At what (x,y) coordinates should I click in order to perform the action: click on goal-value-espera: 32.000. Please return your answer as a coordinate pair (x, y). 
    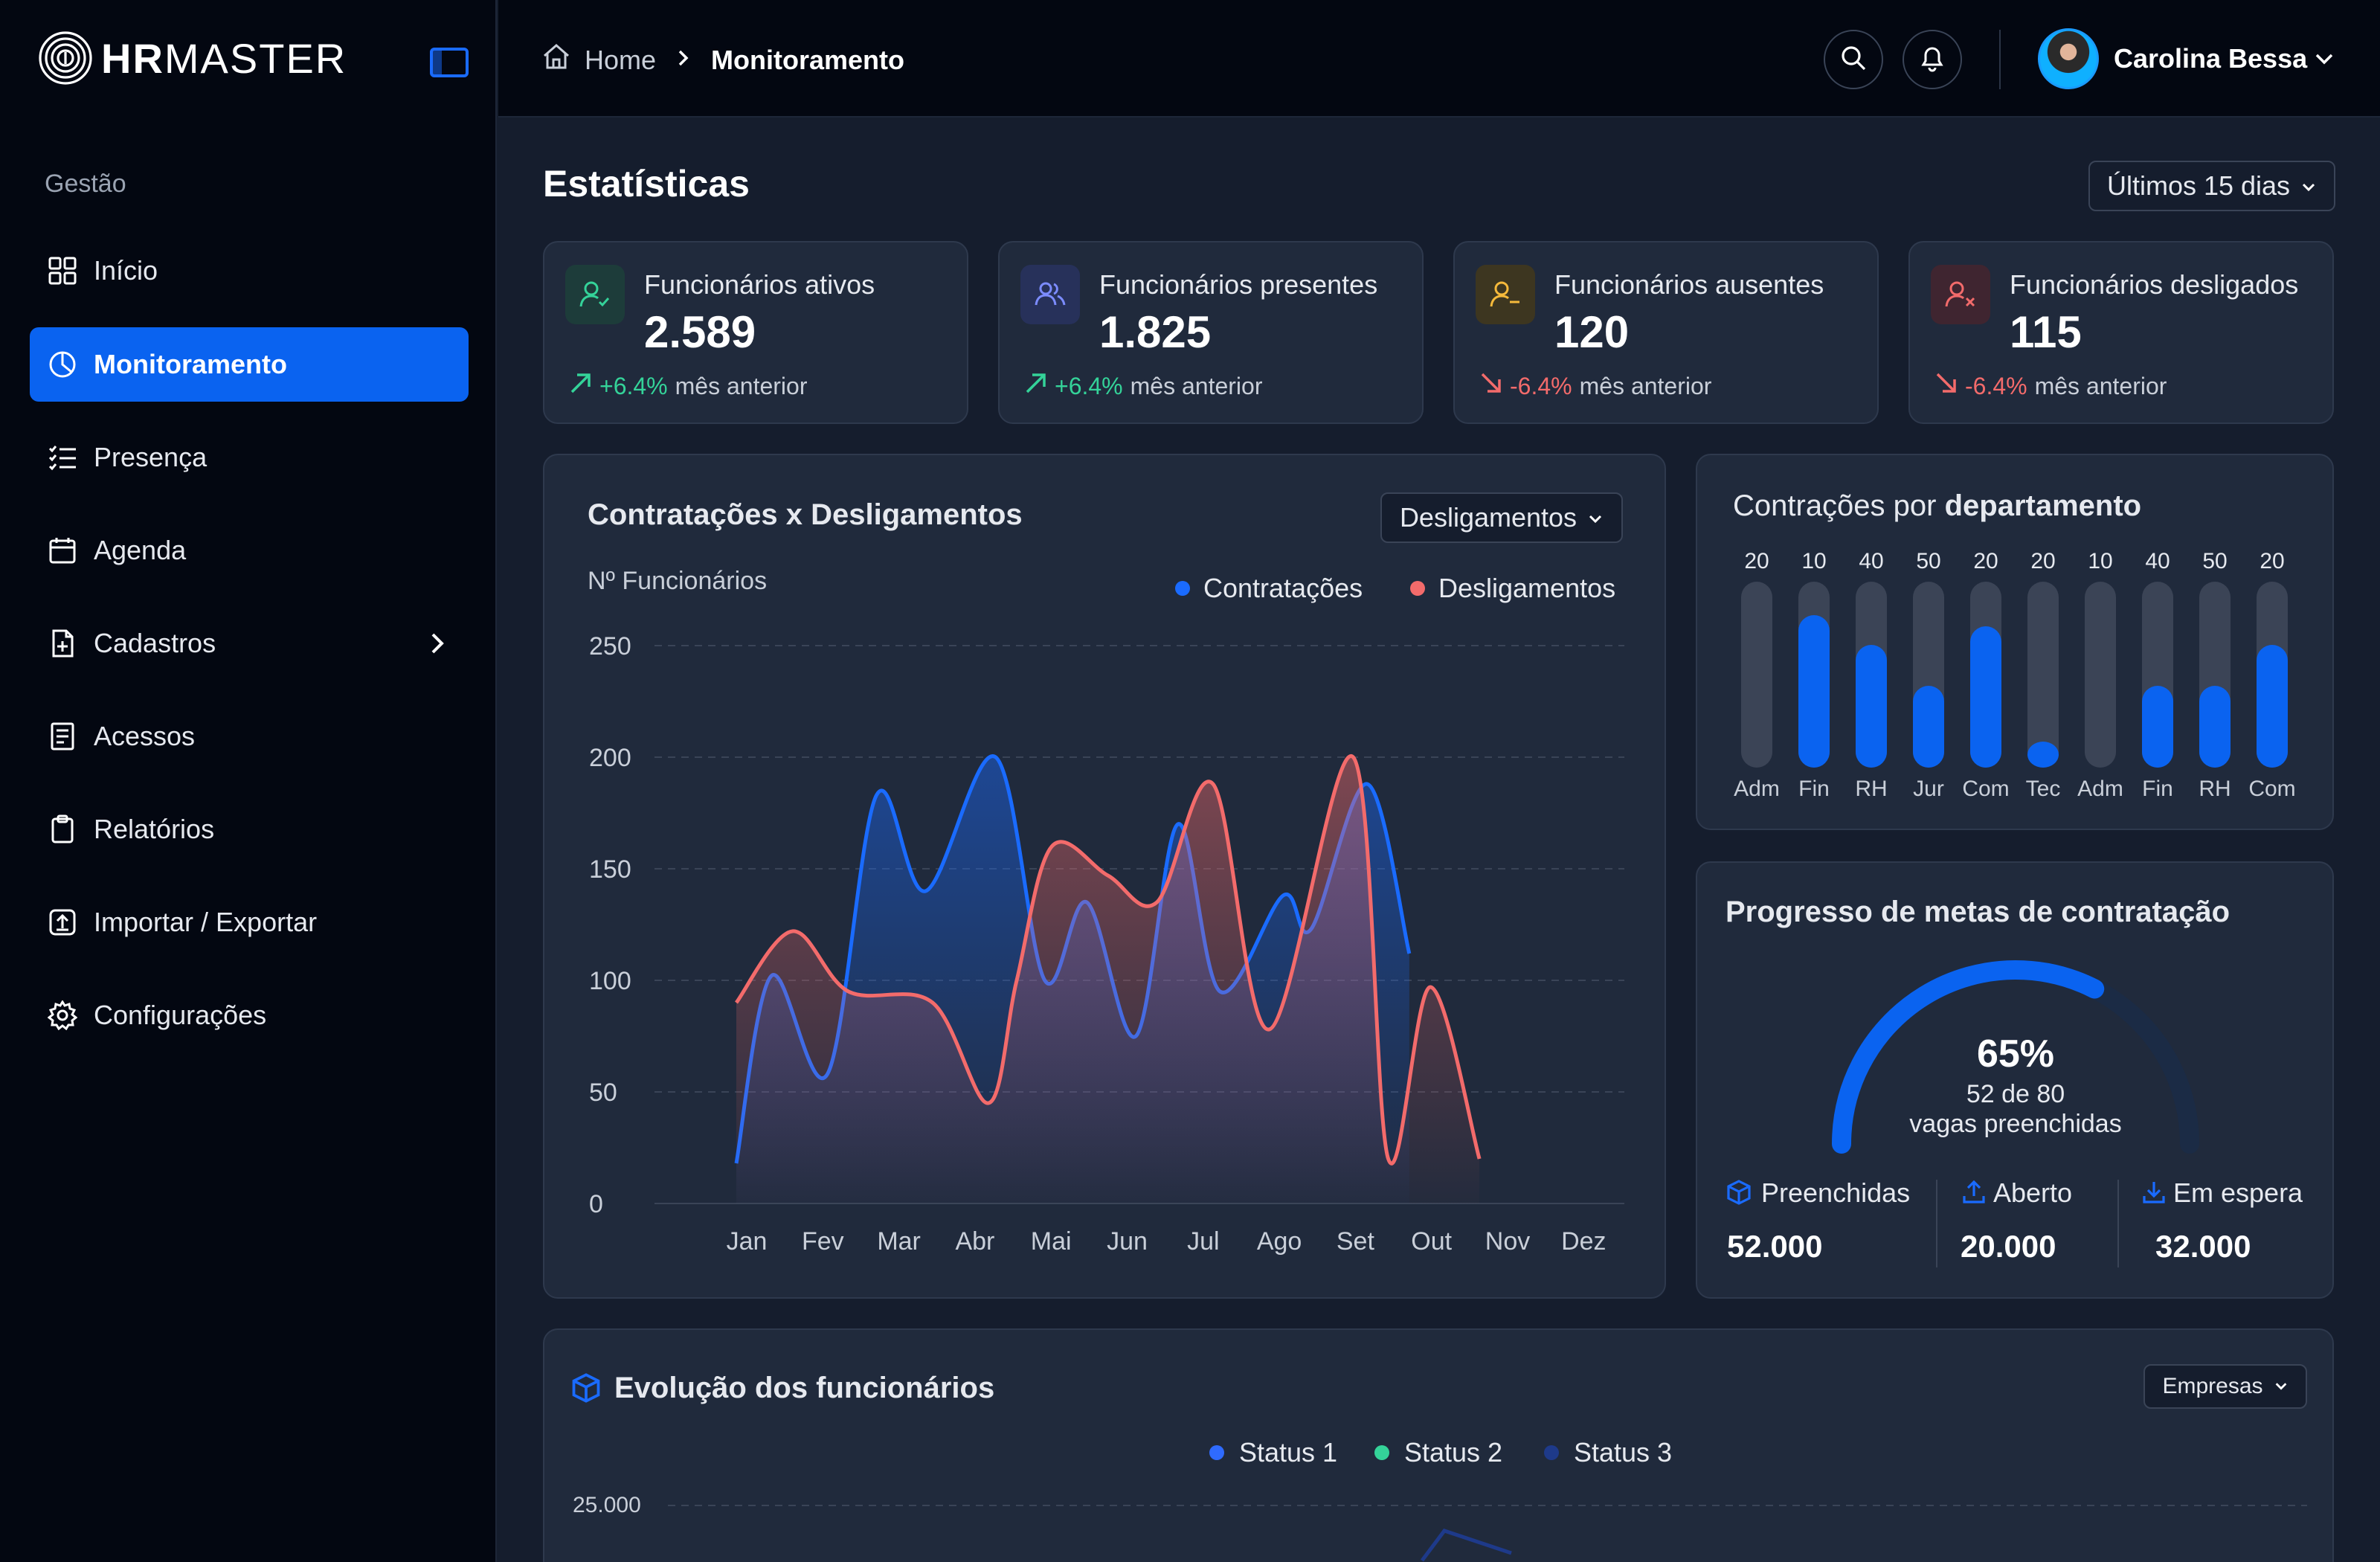
    Looking at the image, I should click on (2203, 1246).